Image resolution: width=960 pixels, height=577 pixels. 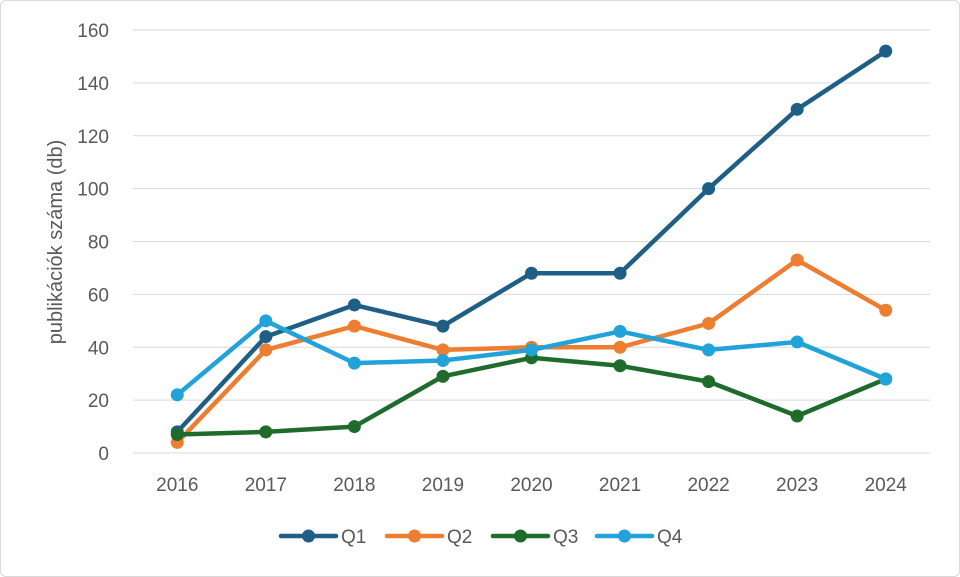 What do you see at coordinates (459, 537) in the screenshot?
I see `legend-label: Q2` at bounding box center [459, 537].